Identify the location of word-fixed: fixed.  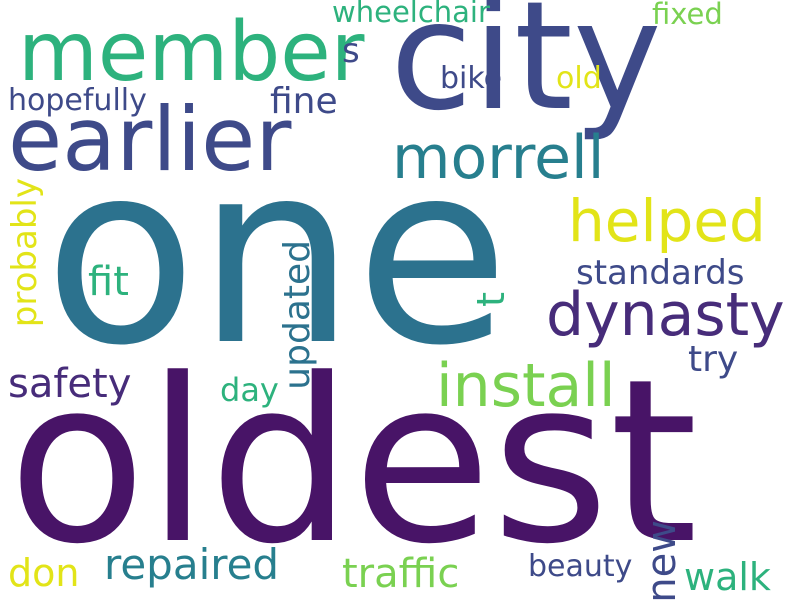
(687, 15).